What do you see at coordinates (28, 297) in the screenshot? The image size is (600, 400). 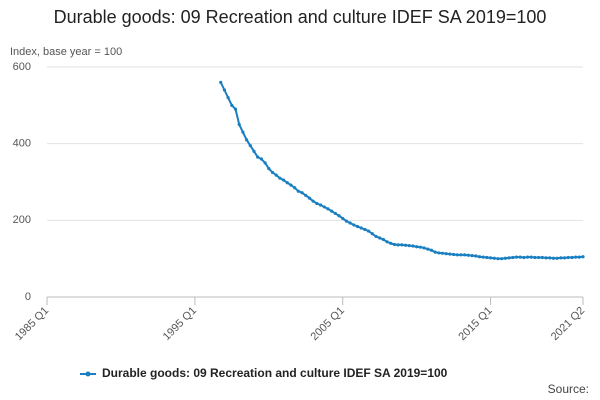 I see `y-tick-label: 0` at bounding box center [28, 297].